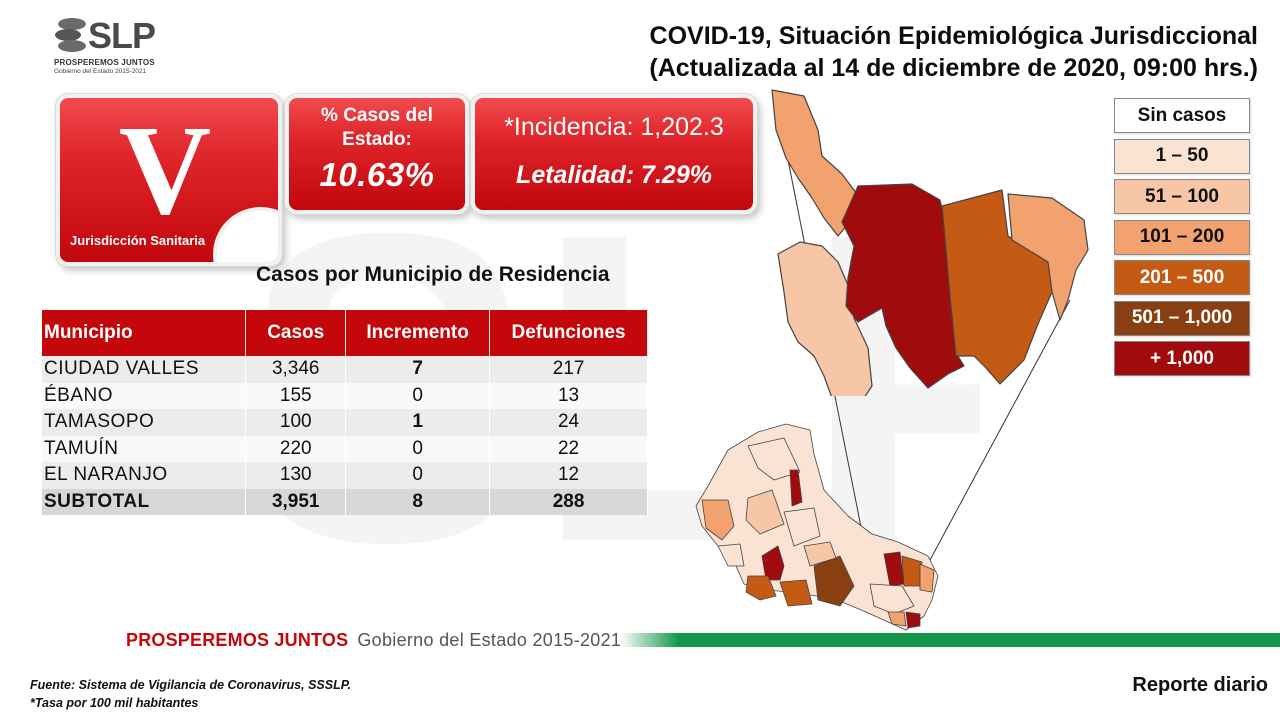 The height and width of the screenshot is (720, 1280). I want to click on header-incremento: Incremento, so click(418, 333).